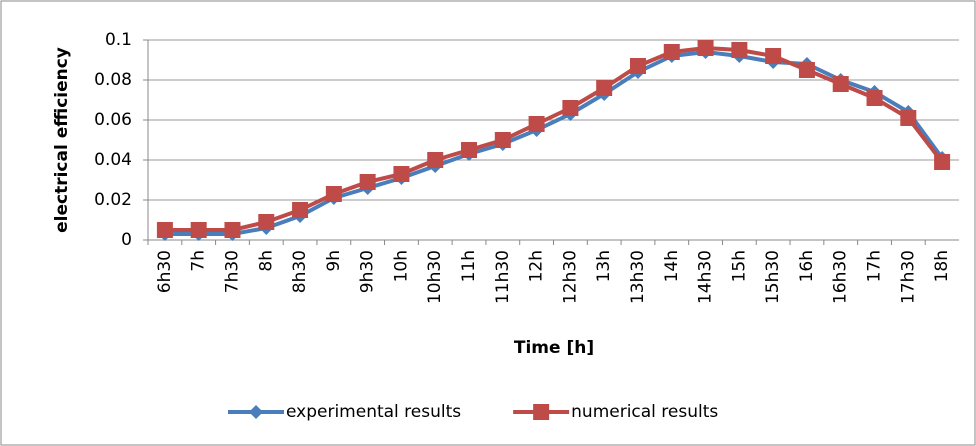 The width and height of the screenshot is (976, 446). Describe the element at coordinates (739, 266) in the screenshot. I see `x-tick-label: 15h` at that location.